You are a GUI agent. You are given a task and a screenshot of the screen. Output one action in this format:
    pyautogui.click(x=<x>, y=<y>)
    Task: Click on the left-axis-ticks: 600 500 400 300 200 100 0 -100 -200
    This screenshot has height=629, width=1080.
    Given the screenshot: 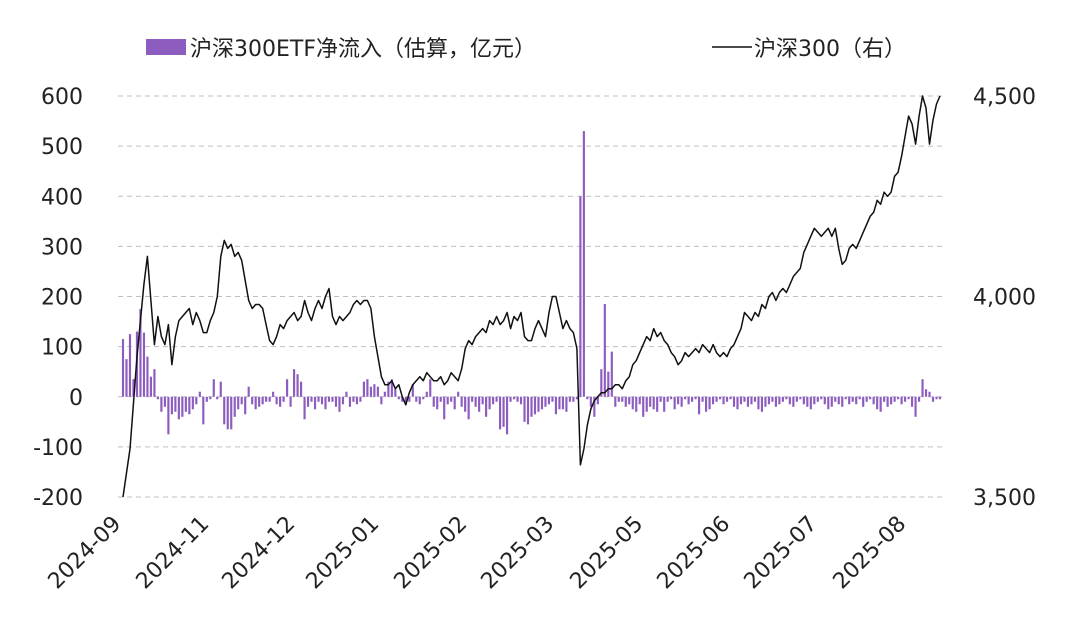 What is the action you would take?
    pyautogui.click(x=58, y=298)
    